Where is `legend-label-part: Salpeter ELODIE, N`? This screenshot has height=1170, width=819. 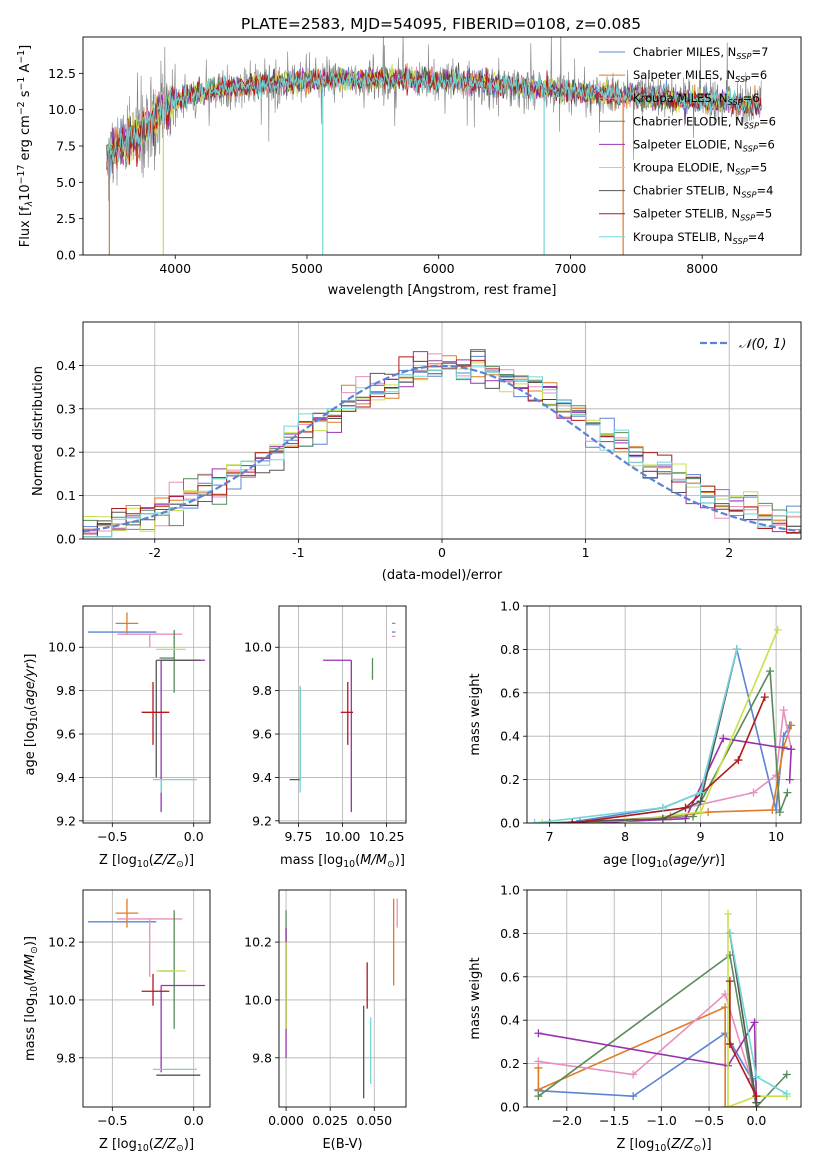 legend-label-part: Salpeter ELODIE, N is located at coordinates (688, 144).